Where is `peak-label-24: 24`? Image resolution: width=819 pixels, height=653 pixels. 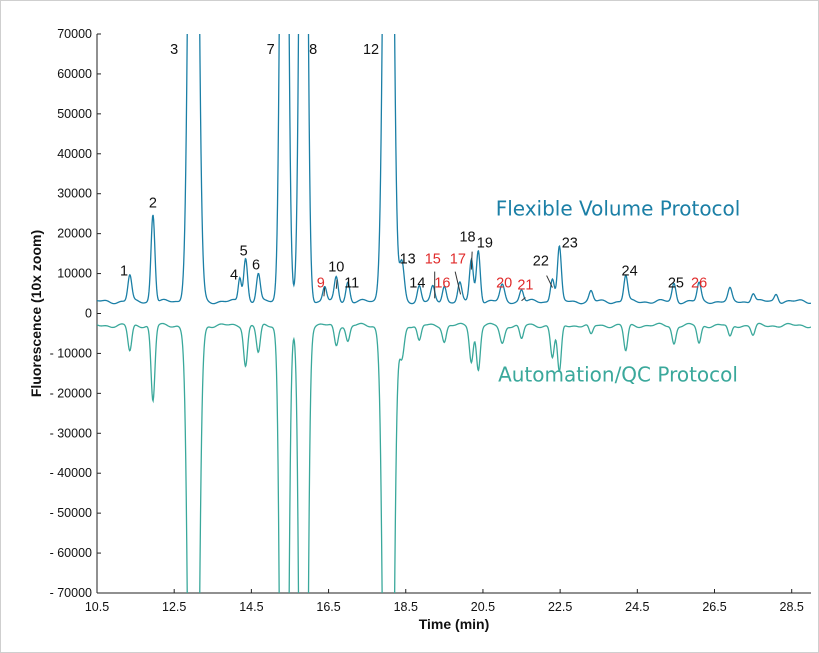
peak-label-24: 24 is located at coordinates (630, 272).